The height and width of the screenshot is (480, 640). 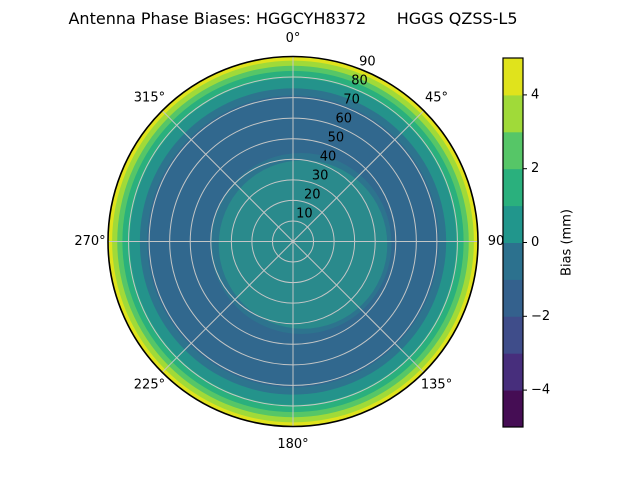 What do you see at coordinates (513, 335) in the screenshot?
I see `colorbar-segment-−3to−2` at bounding box center [513, 335].